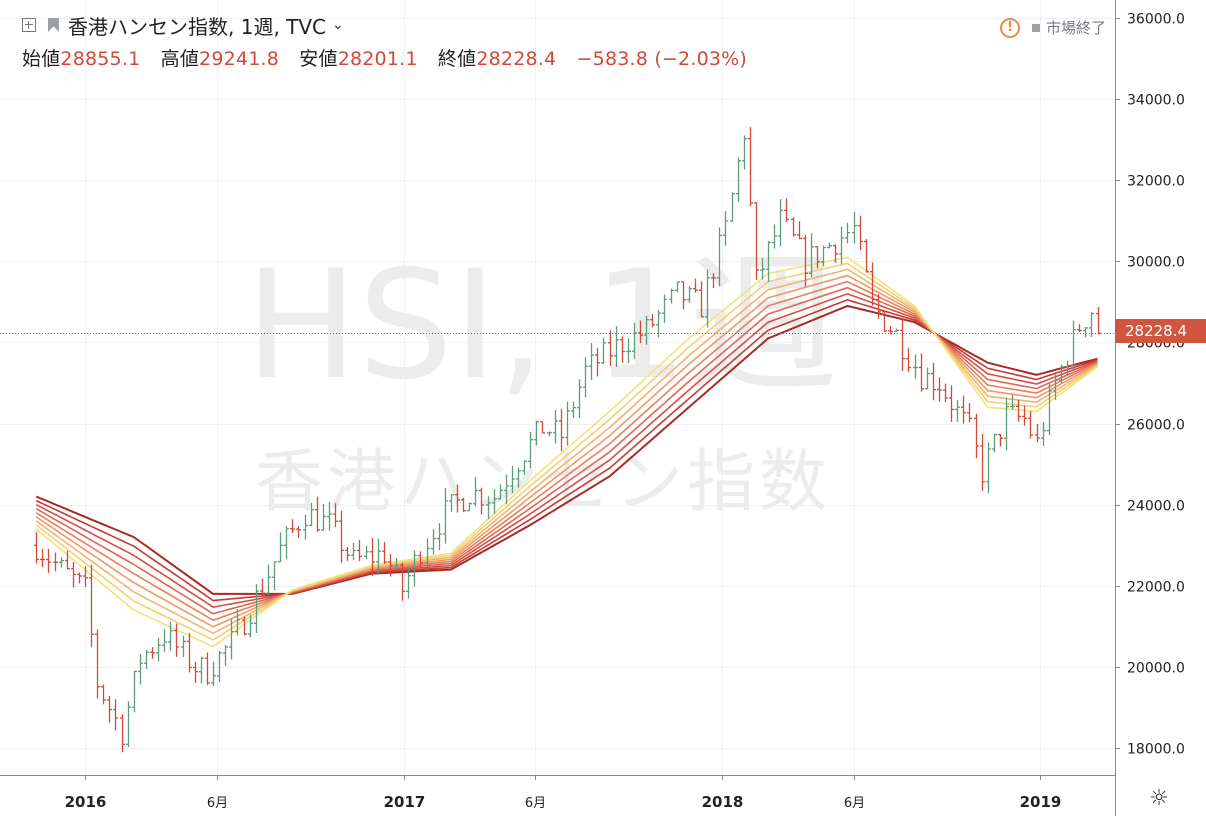 Image resolution: width=1206 pixels, height=816 pixels. Describe the element at coordinates (100, 59) in the screenshot. I see `open-value: 28855.1` at that location.